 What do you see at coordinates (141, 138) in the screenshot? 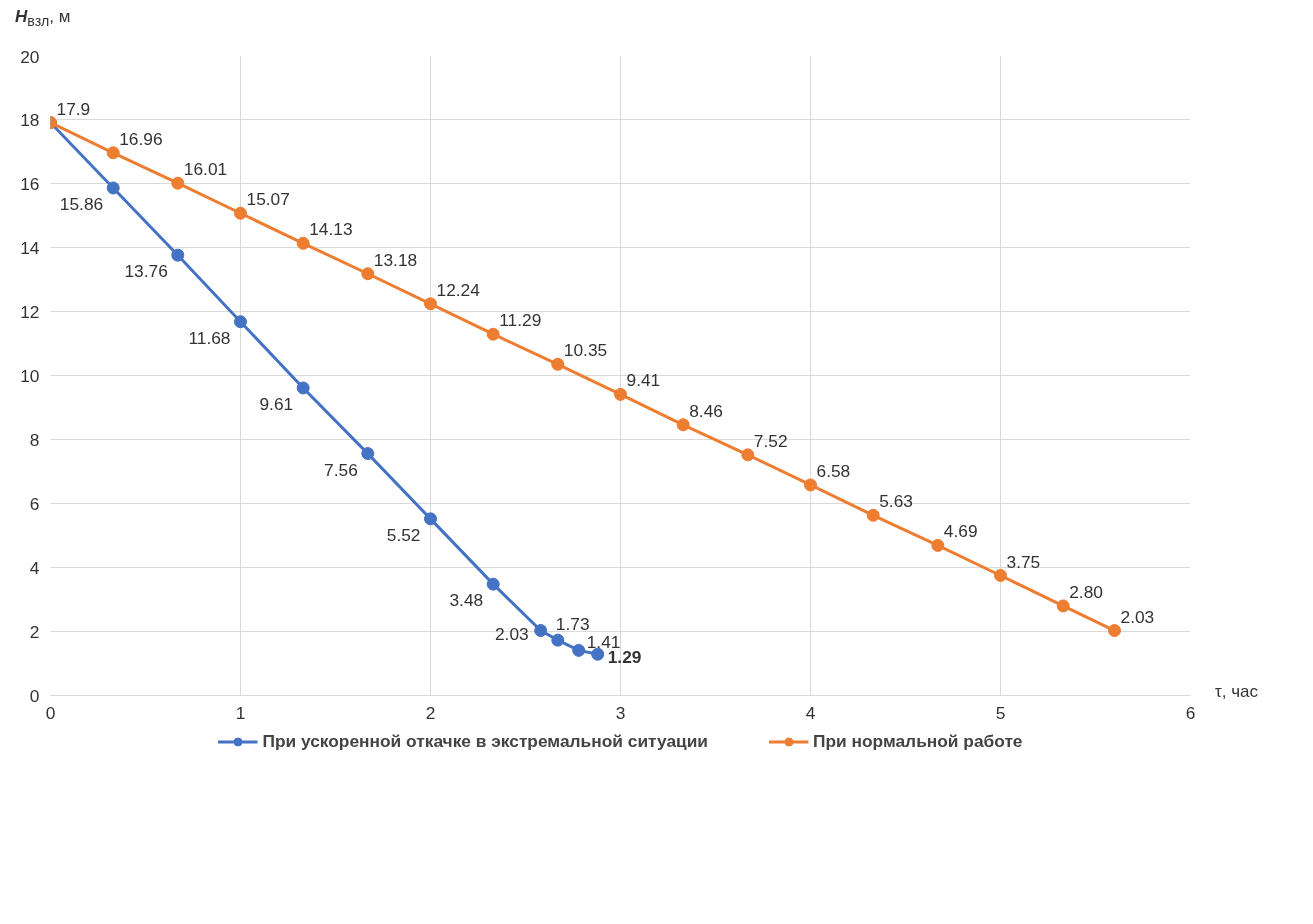
I see `data-label: 16.96` at bounding box center [141, 138].